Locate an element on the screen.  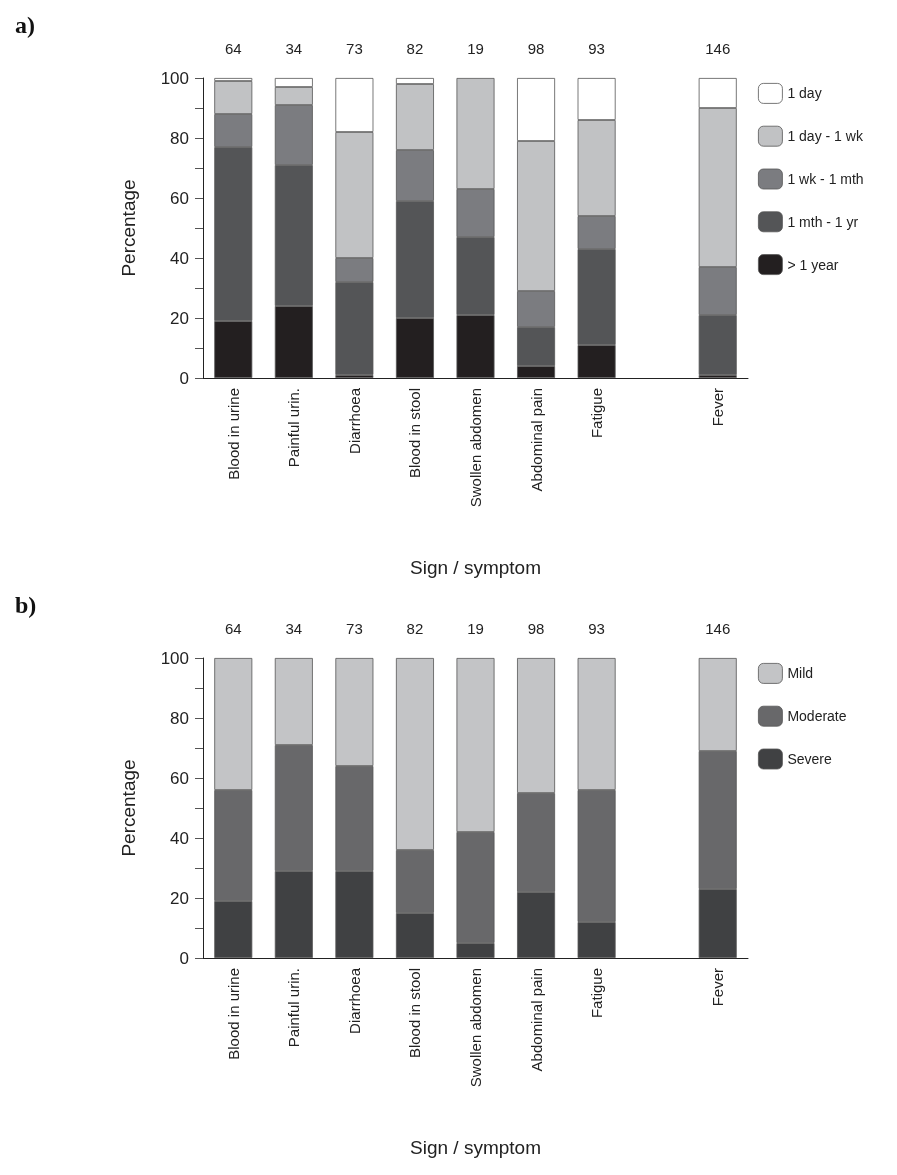
legend-label: 1 mth - 1 yr is located at coordinates (823, 221).